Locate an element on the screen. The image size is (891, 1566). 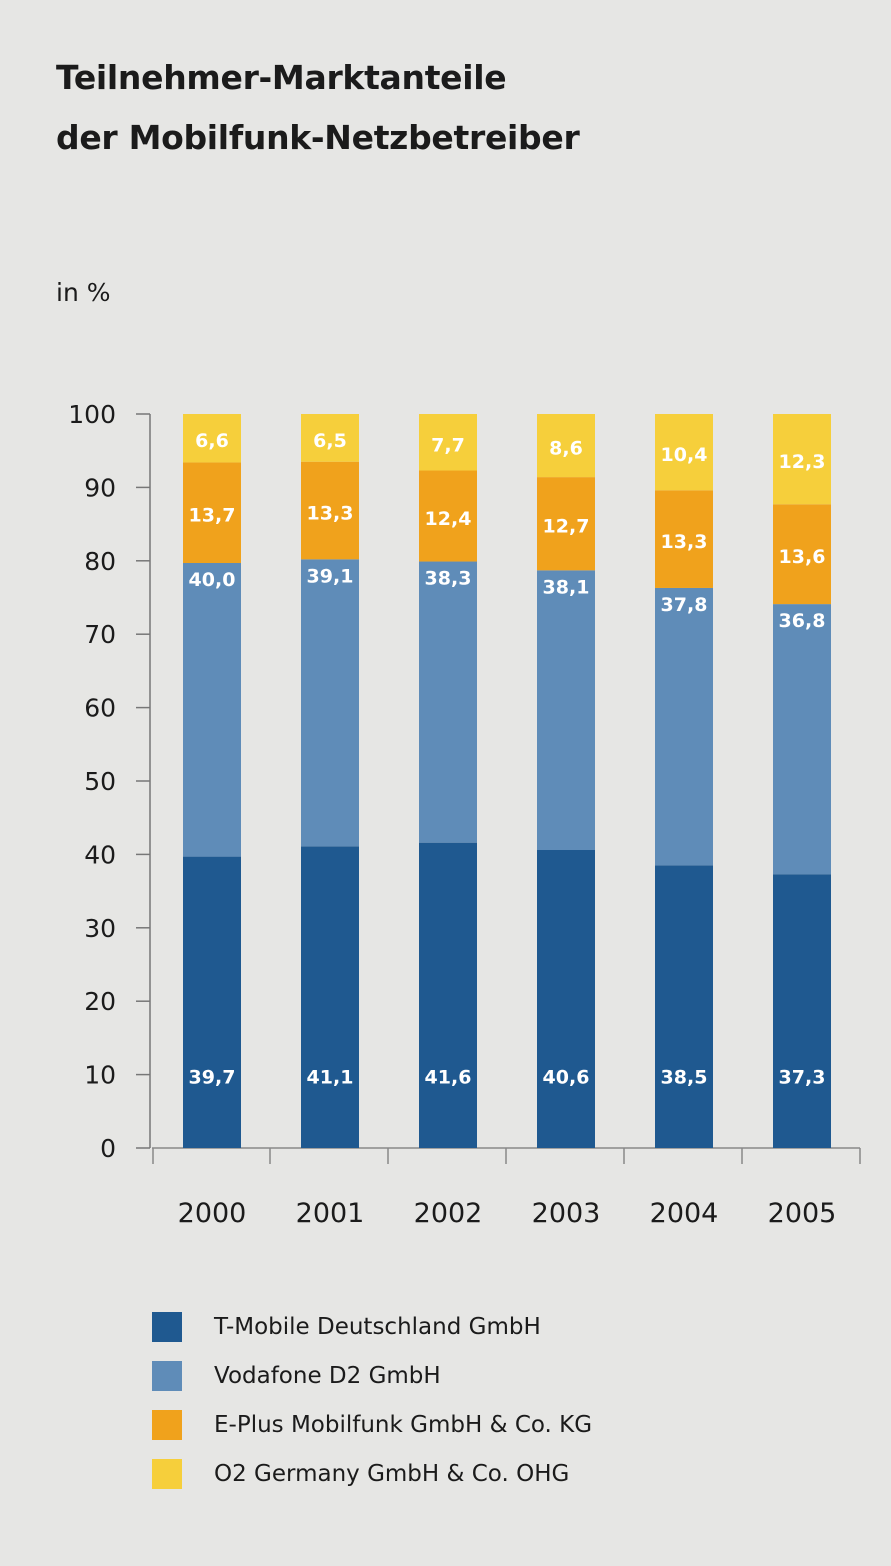
data-label: 40,6 is located at coordinates (566, 1078).